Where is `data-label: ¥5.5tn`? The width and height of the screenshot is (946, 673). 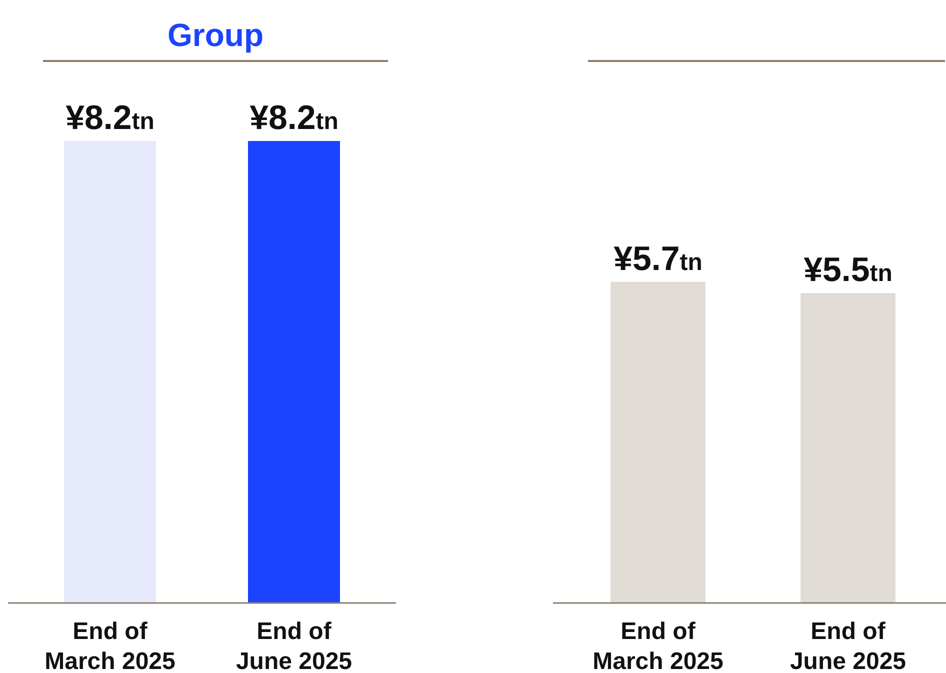
data-label: ¥5.5tn is located at coordinates (848, 270).